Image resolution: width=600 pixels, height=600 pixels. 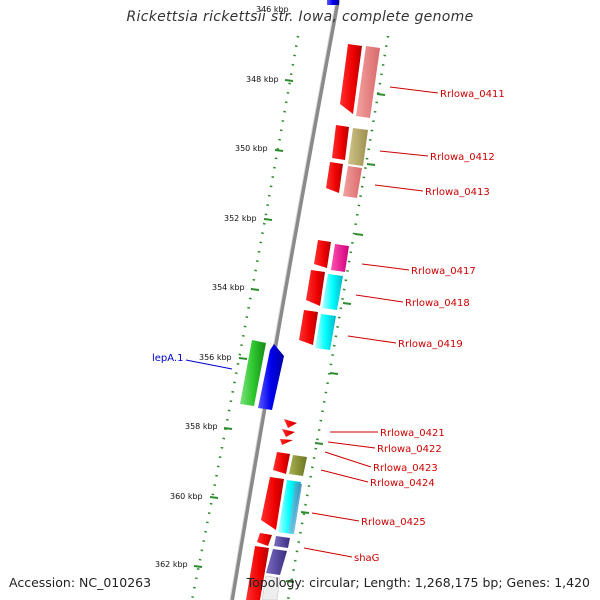 What do you see at coordinates (240, 218) in the screenshot?
I see `tick-label-352: 352 kbp` at bounding box center [240, 218].